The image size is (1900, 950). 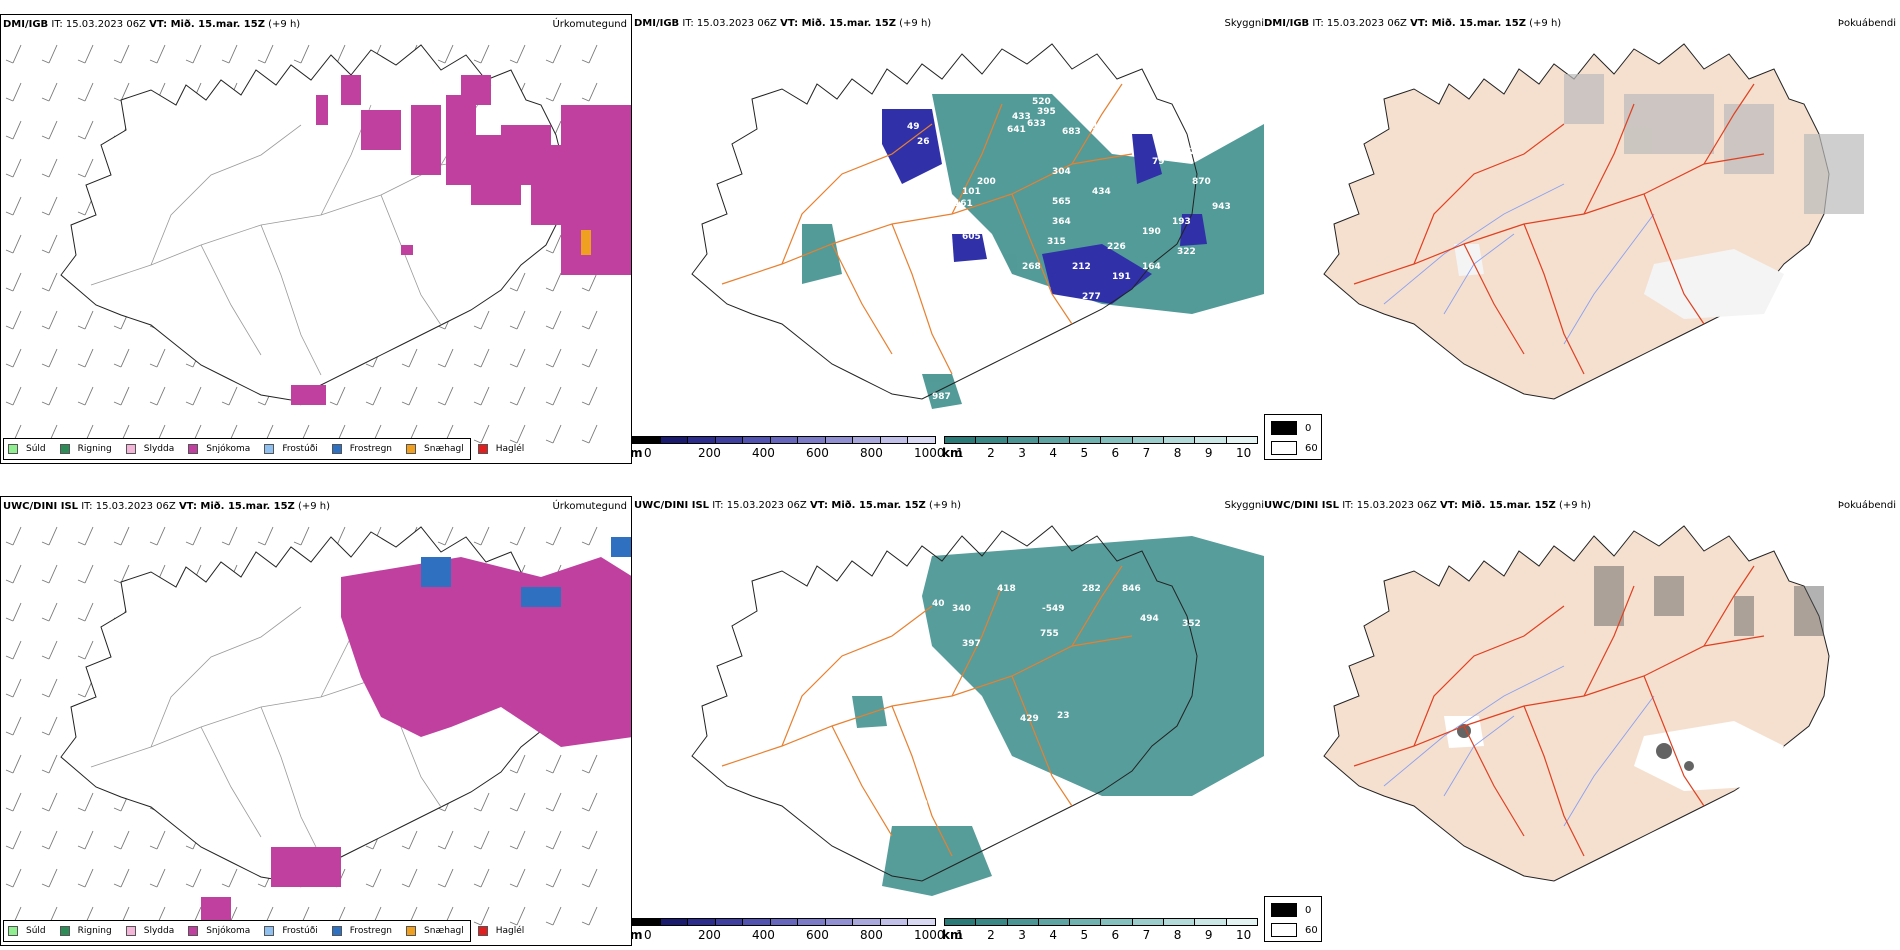 What do you see at coordinates (1056, 242) in the screenshot?
I see `ceiling-label: 315` at bounding box center [1056, 242].